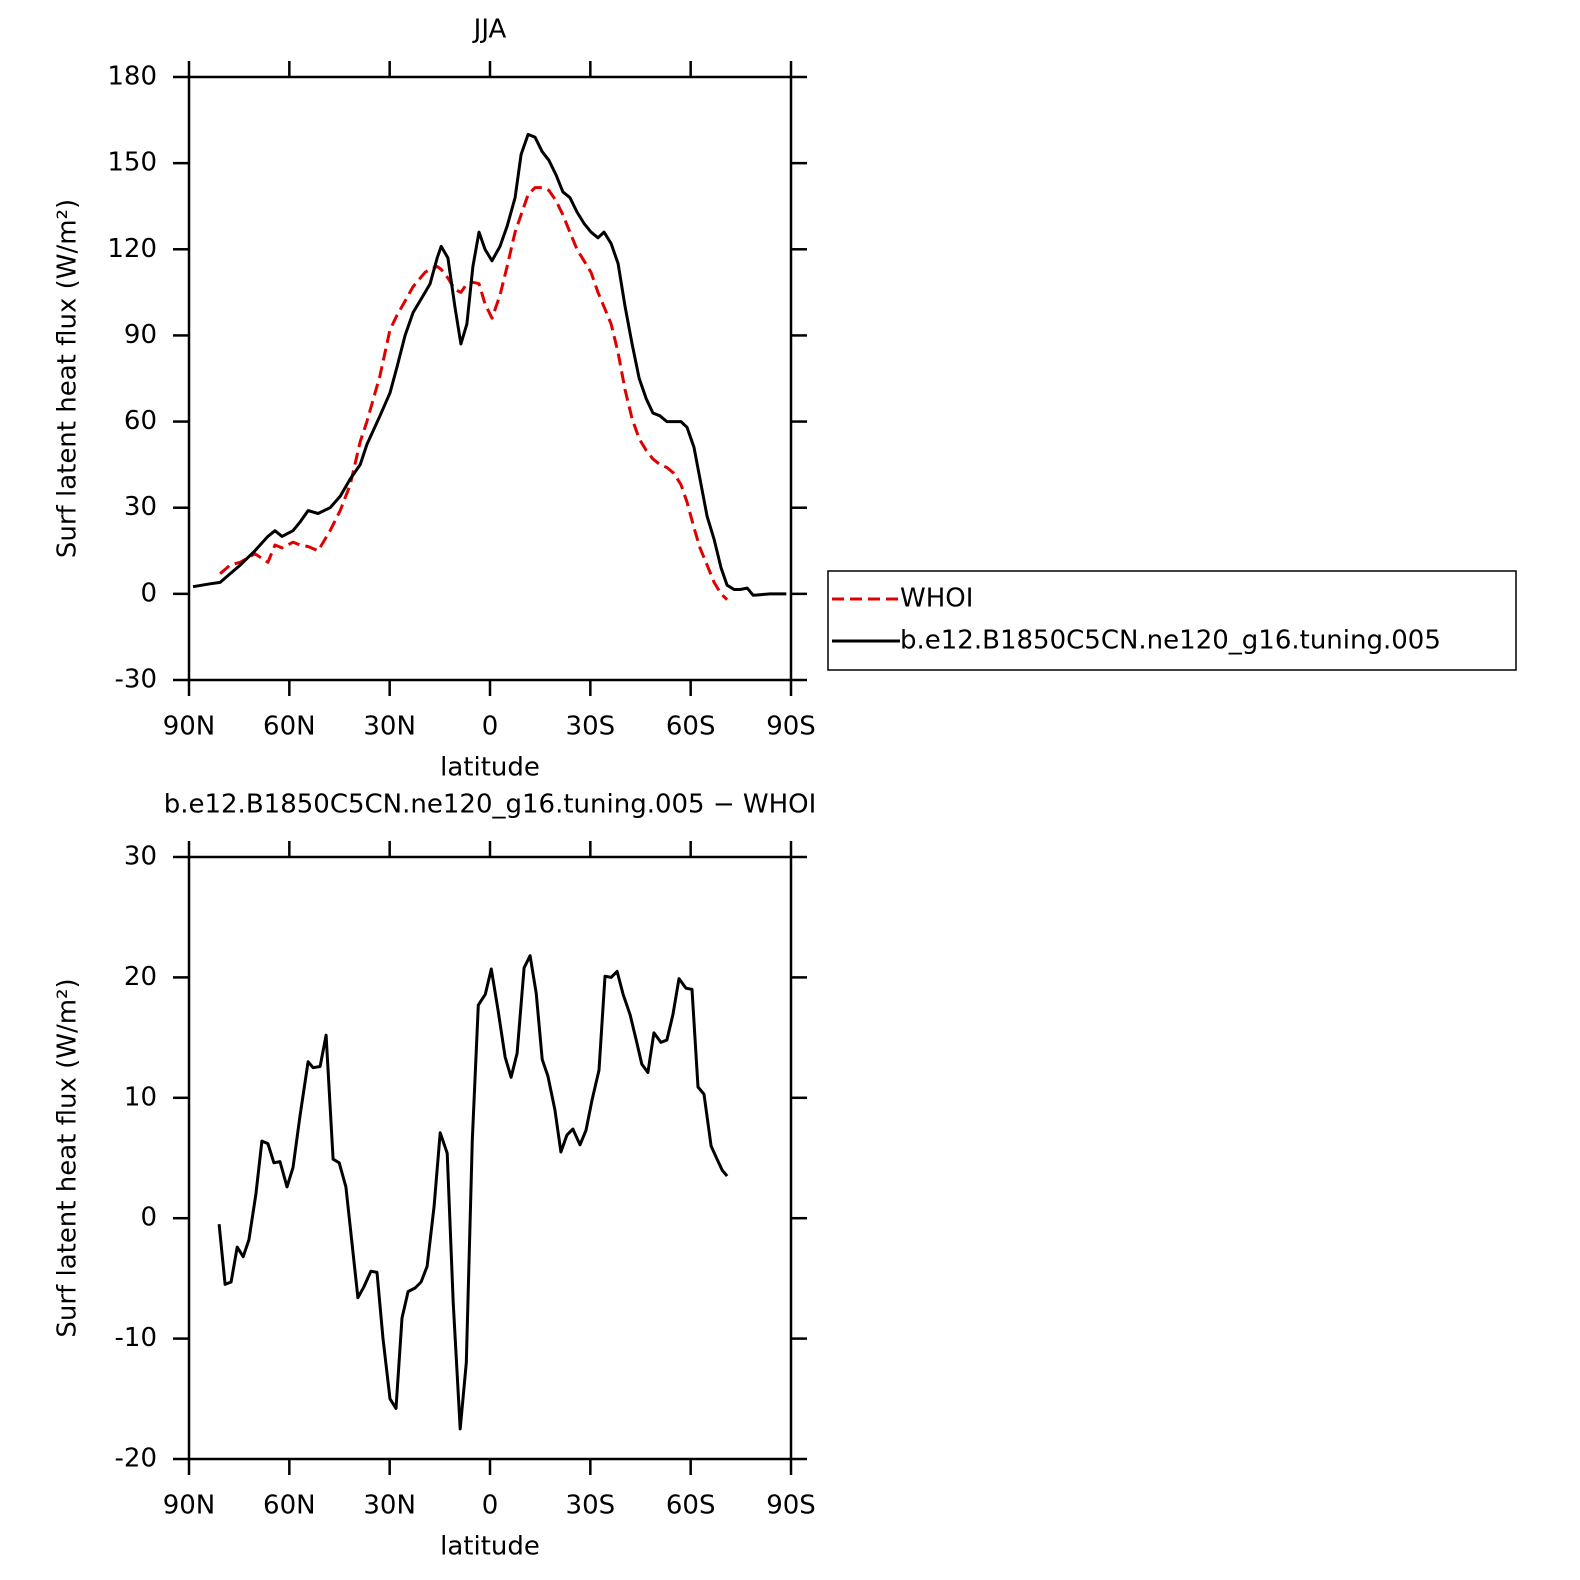 The width and height of the screenshot is (1580, 1580). Describe the element at coordinates (136, 680) in the screenshot. I see `y-tick-label: -30` at that location.